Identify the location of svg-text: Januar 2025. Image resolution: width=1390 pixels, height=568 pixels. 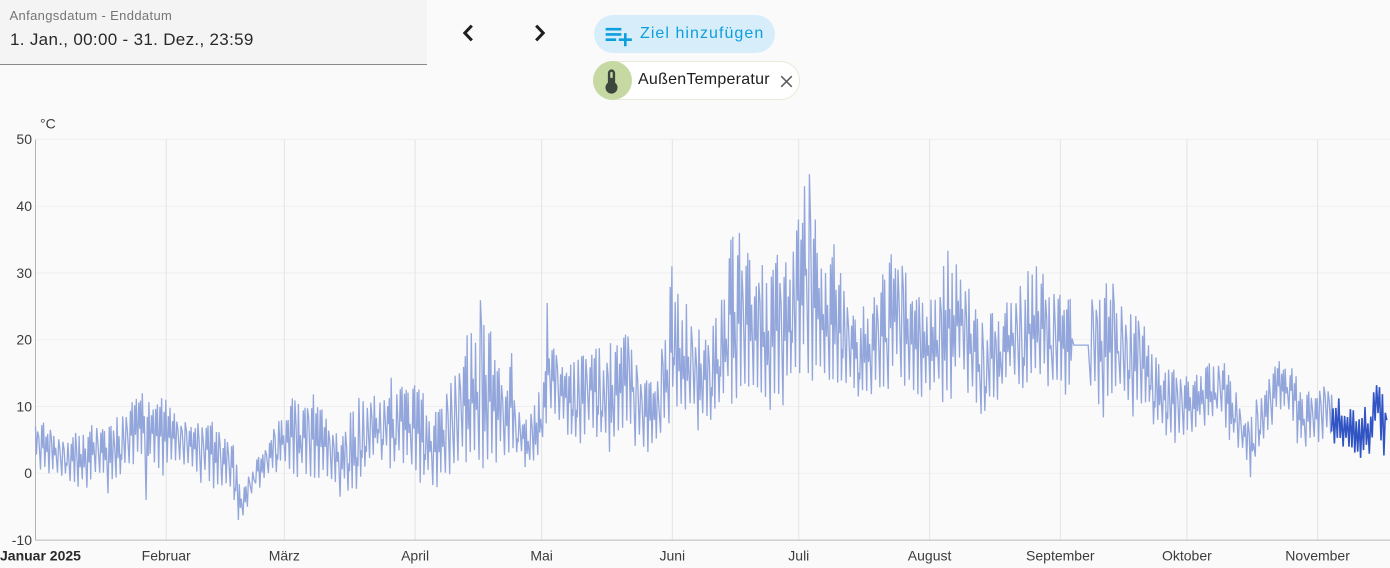
(40, 556).